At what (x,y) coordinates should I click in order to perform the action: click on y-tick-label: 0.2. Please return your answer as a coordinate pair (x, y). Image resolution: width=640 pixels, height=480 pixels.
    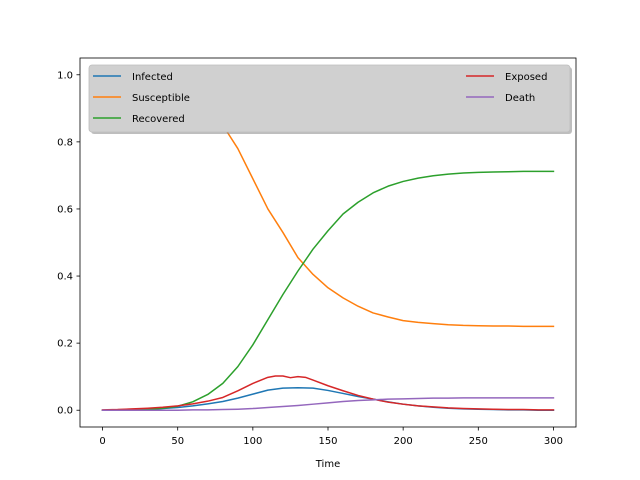
    Looking at the image, I should click on (65, 344).